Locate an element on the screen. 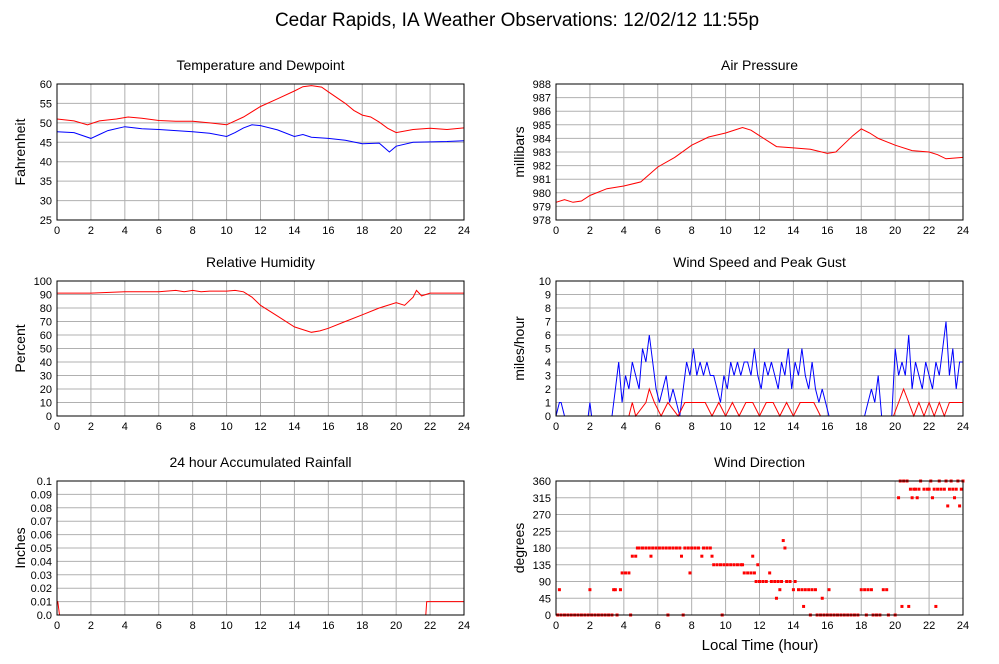  wind-x-tick-label: 24 is located at coordinates (963, 427).